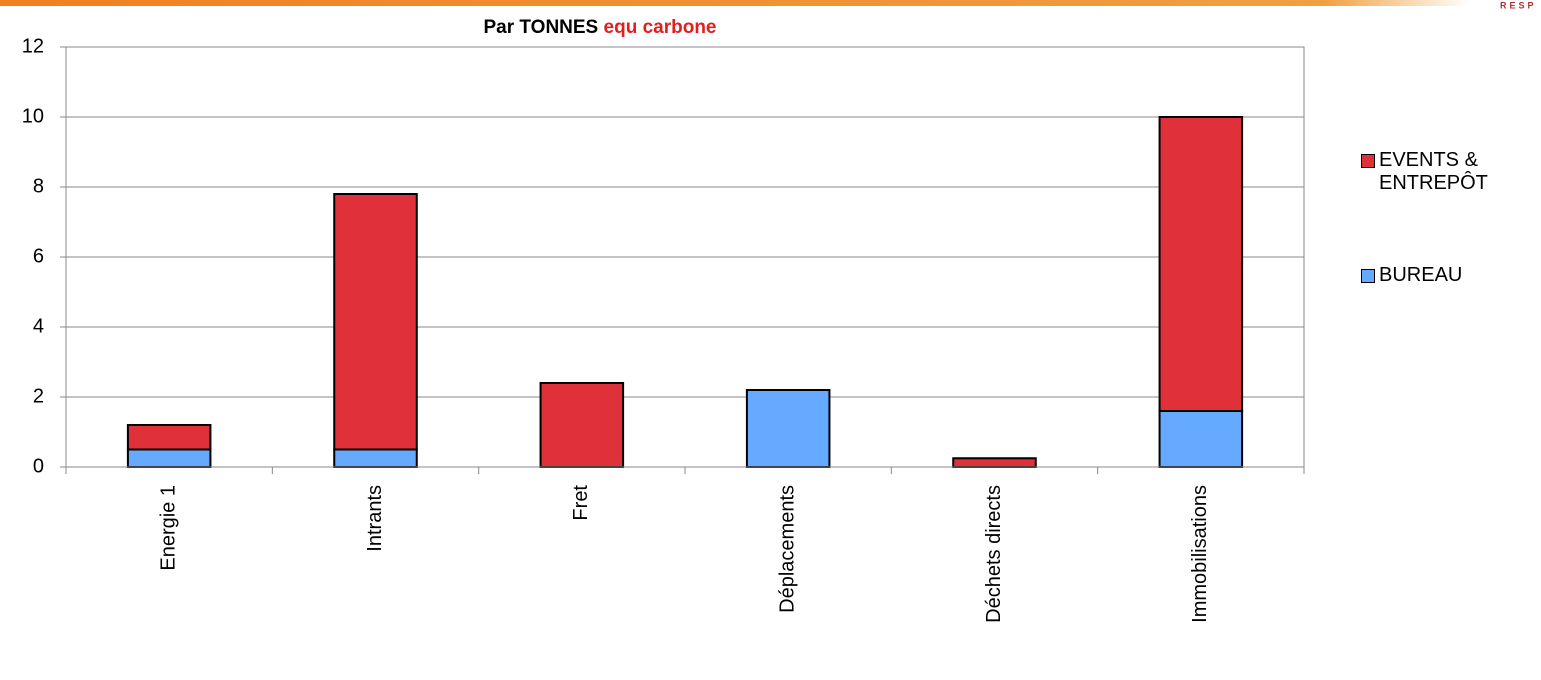 Image resolution: width=1541 pixels, height=680 pixels. I want to click on x-tick-label: Intrants, so click(375, 518).